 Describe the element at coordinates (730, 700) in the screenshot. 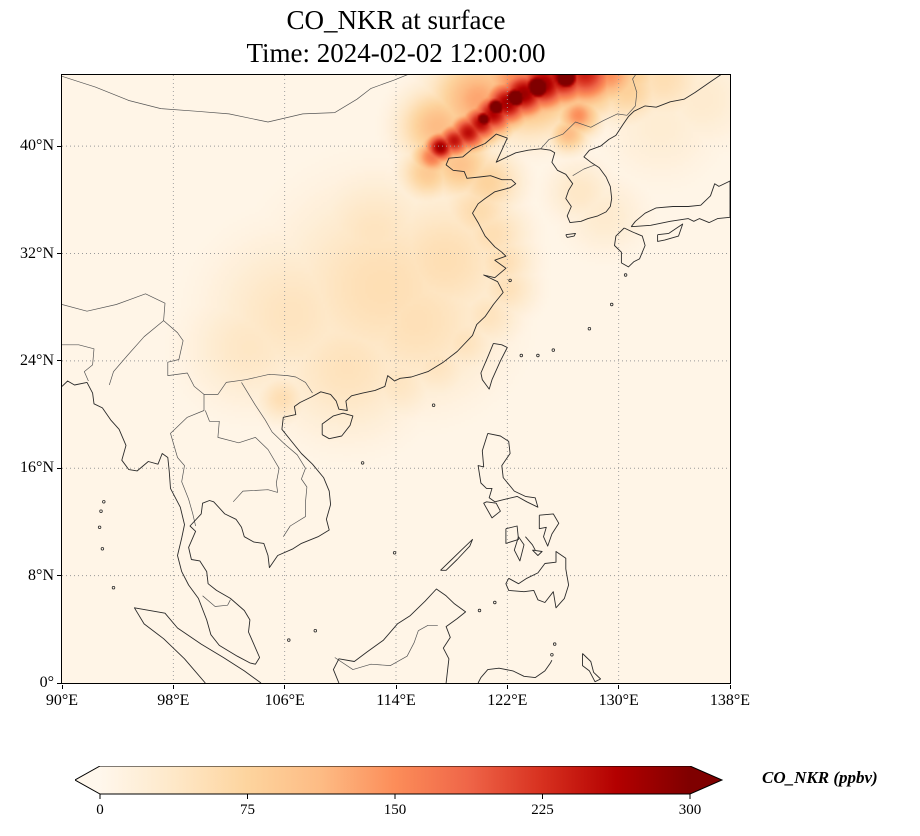

I see `x-tick-label: 138°E` at that location.